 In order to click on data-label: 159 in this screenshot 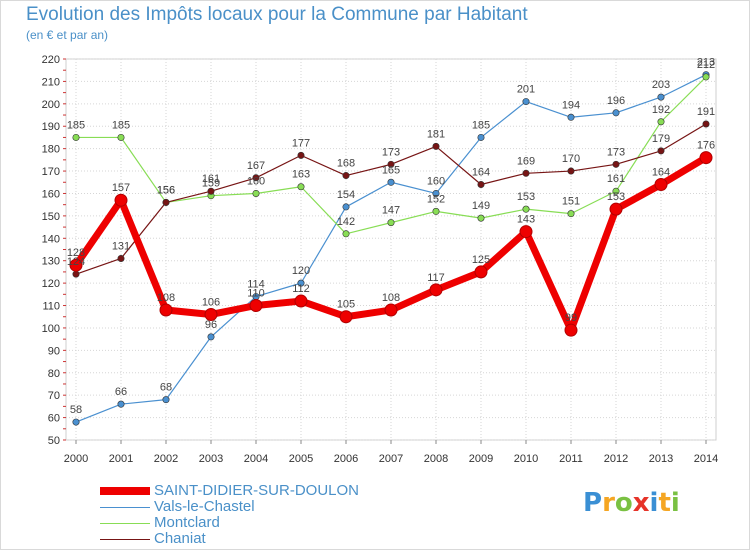, I will do `click(211, 184)`.